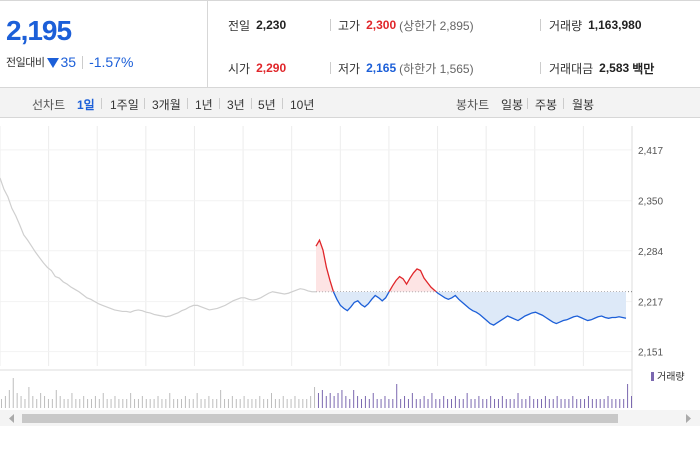  Describe the element at coordinates (688, 418) in the screenshot. I see `scroll-right-icon` at that location.